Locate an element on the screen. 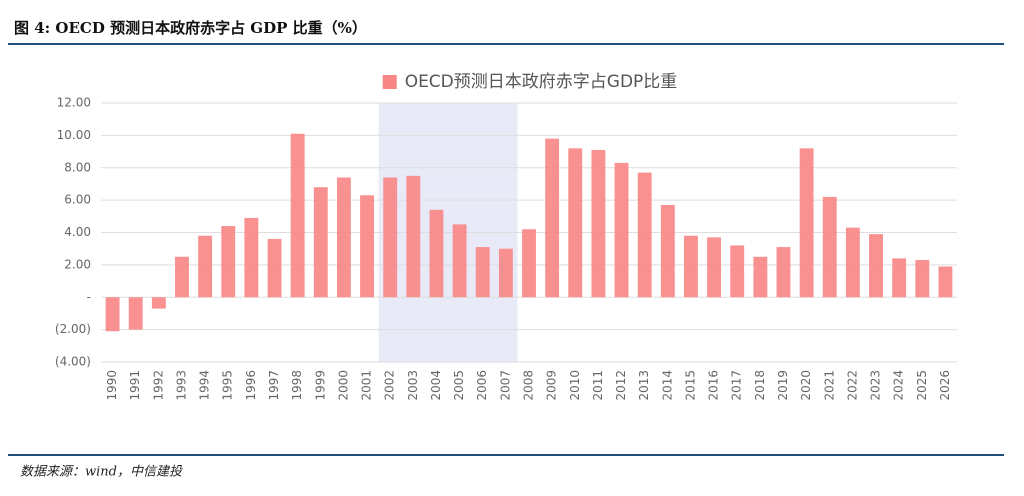 The width and height of the screenshot is (1024, 496). x-tick-label: 2006 is located at coordinates (482, 385).